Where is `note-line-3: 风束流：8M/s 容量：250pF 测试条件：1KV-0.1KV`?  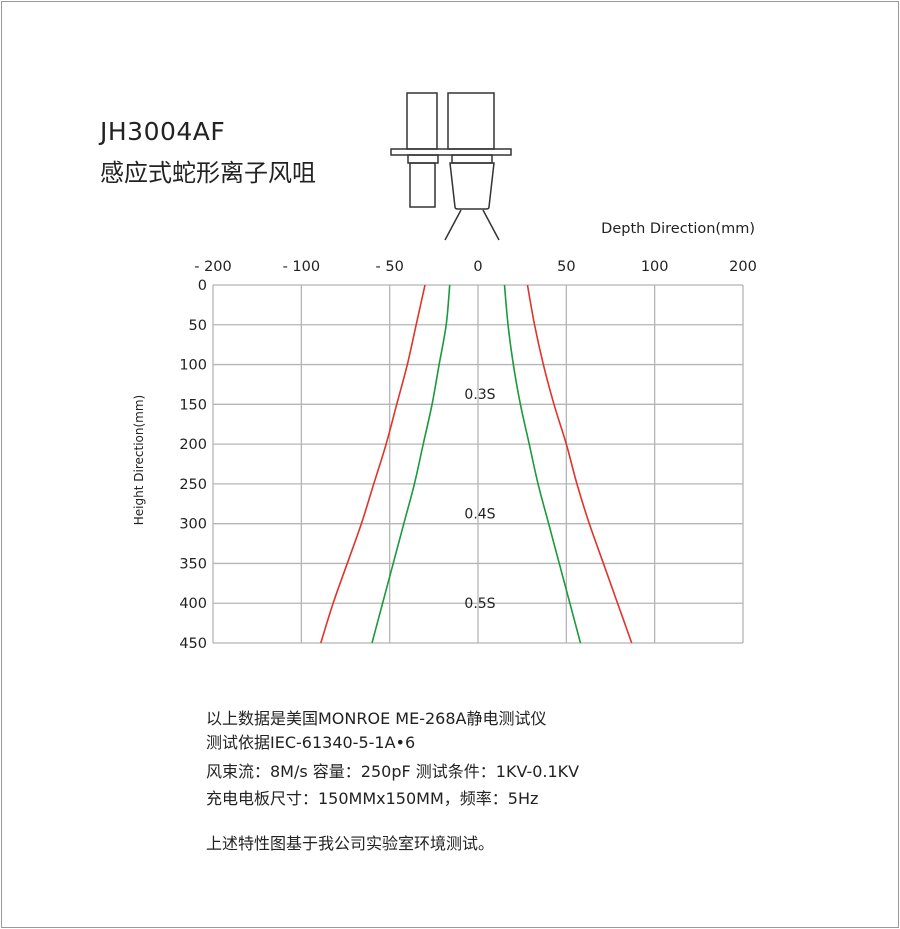
note-line-3: 风束流：8M/s 容量：250pF 测试条件：1KV-0.1KV is located at coordinates (393, 771).